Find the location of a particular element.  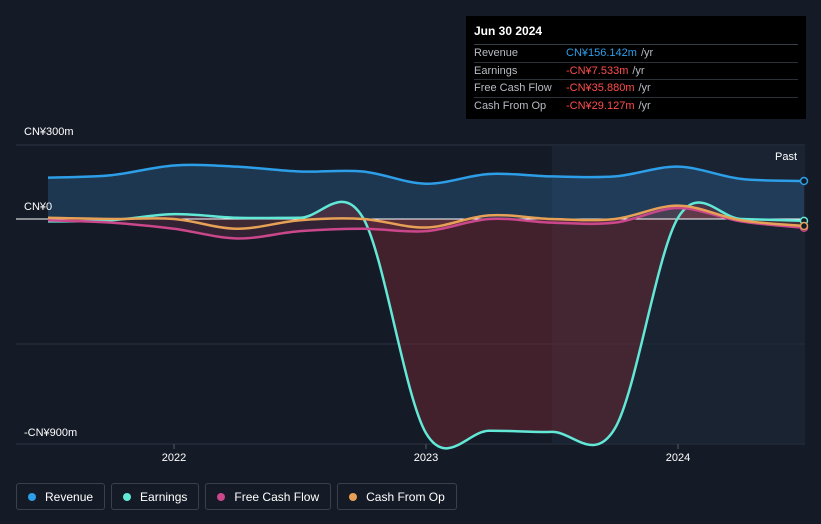

legend-item: Earnings is located at coordinates (155, 496).